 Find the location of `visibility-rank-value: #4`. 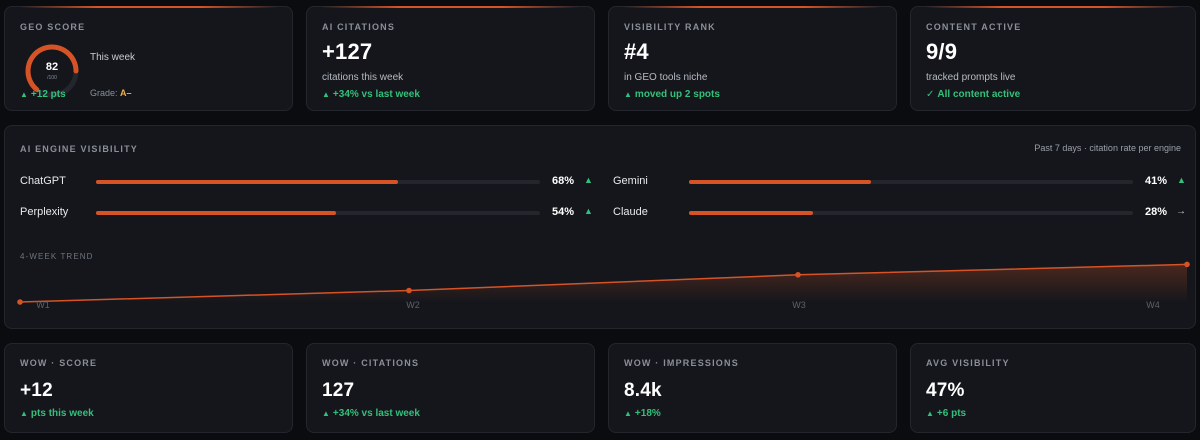

visibility-rank-value: #4 is located at coordinates (636, 51).